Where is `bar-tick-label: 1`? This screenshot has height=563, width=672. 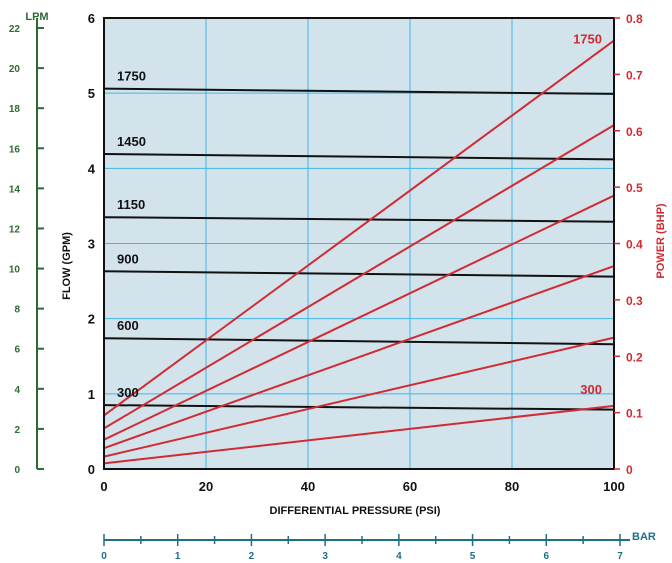 bar-tick-label: 1 is located at coordinates (178, 556).